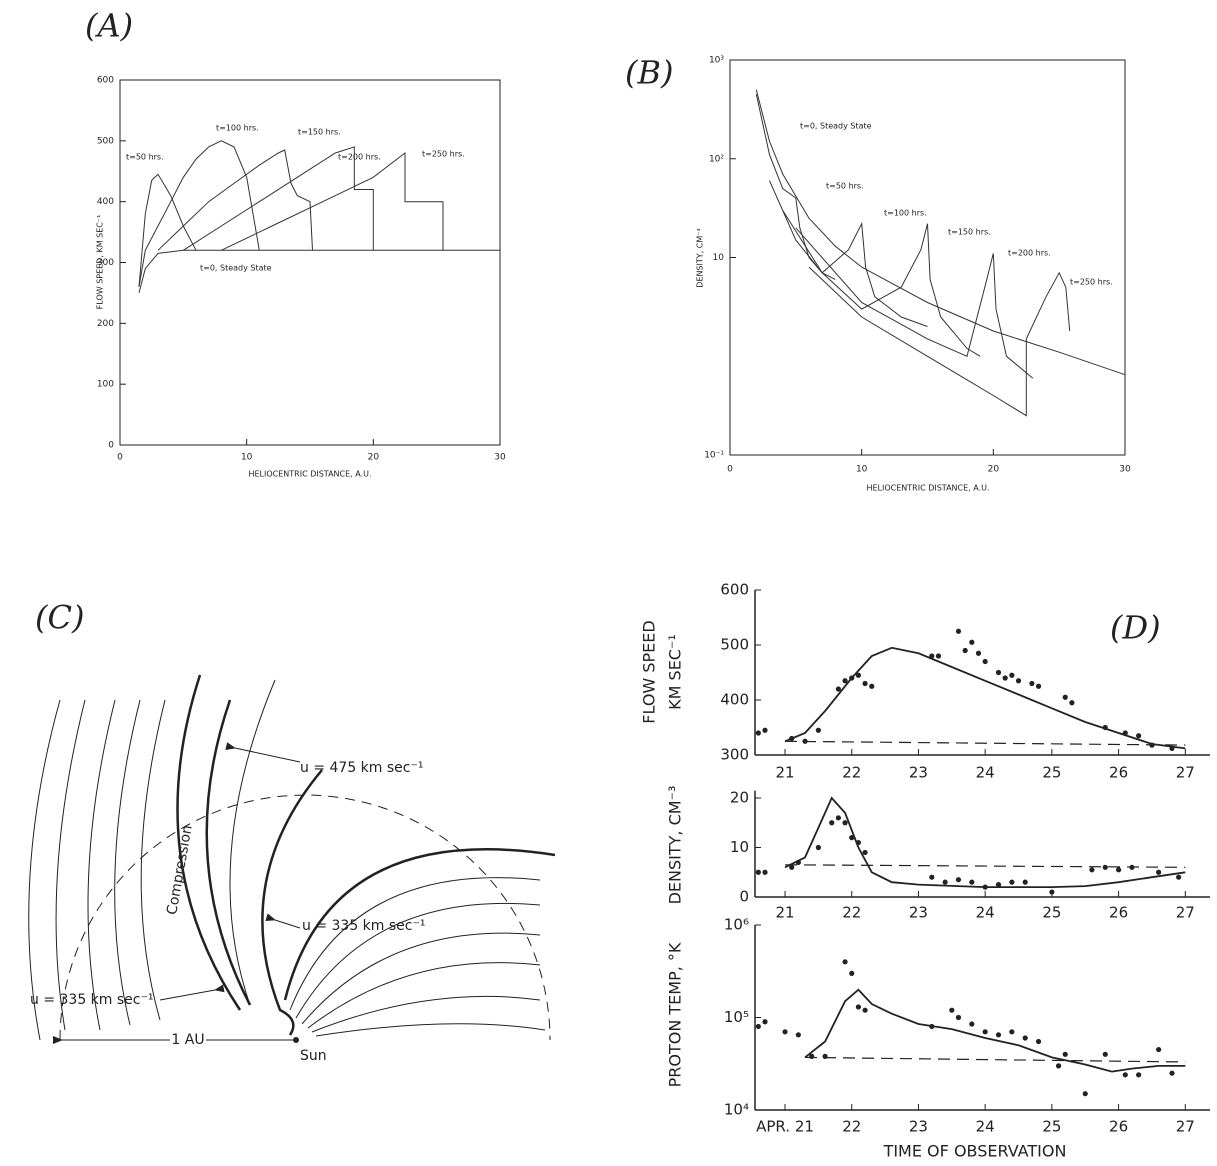 The image size is (1217, 1166). I want to click on y-tick-label: 200, so click(105, 324).